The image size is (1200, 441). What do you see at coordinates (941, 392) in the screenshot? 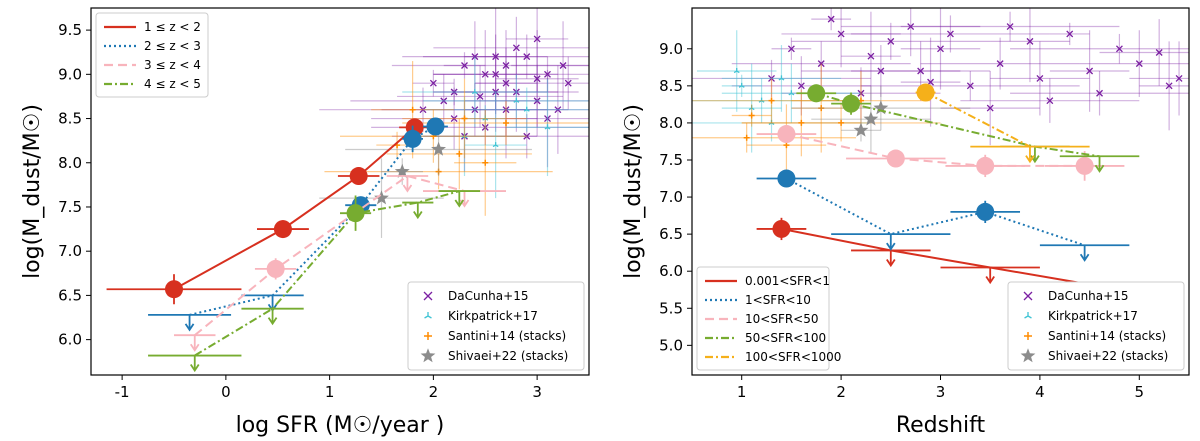
I see `x-tick-label: 3` at bounding box center [941, 392].